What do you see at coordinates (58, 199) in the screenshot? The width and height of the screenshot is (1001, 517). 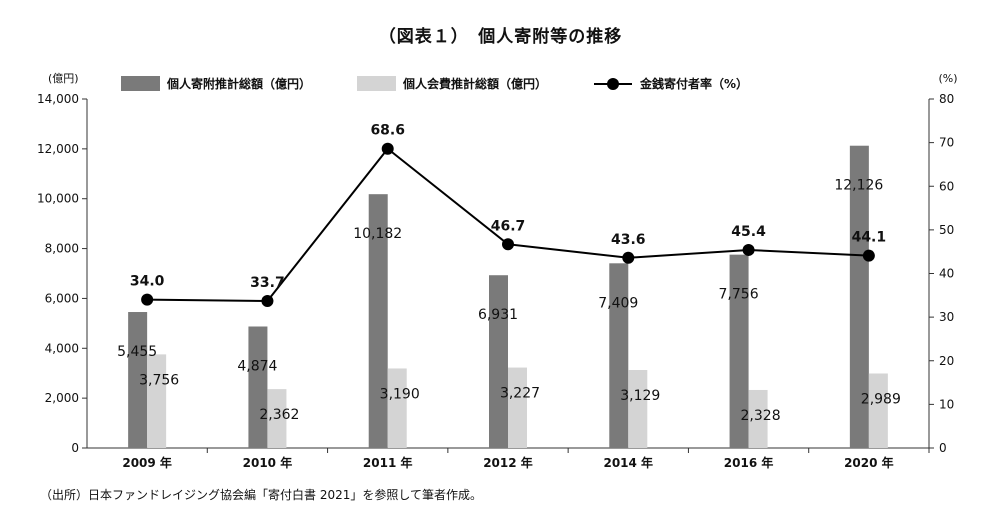 I see `y-left-tick-label: 10,000` at bounding box center [58, 199].